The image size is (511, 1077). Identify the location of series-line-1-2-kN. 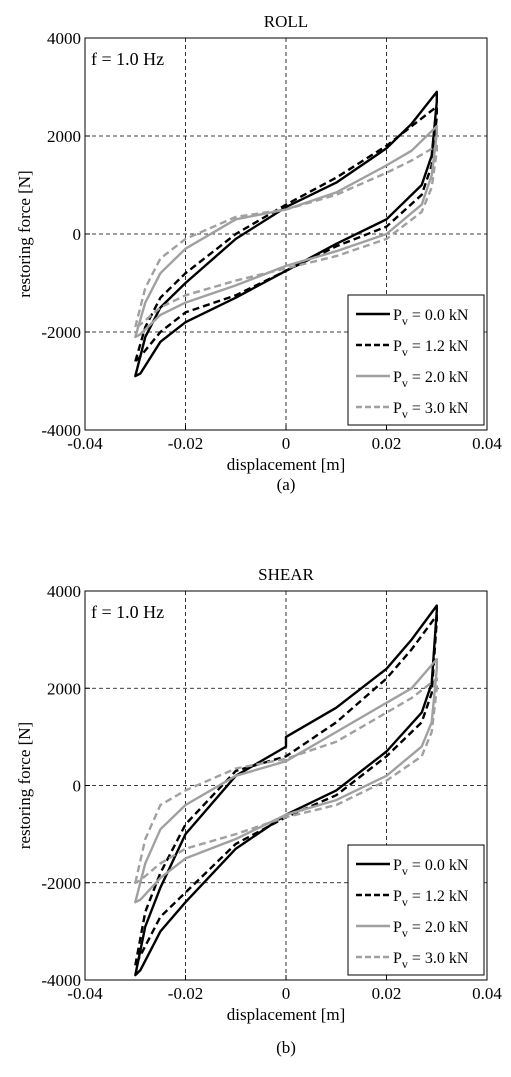
(286, 234).